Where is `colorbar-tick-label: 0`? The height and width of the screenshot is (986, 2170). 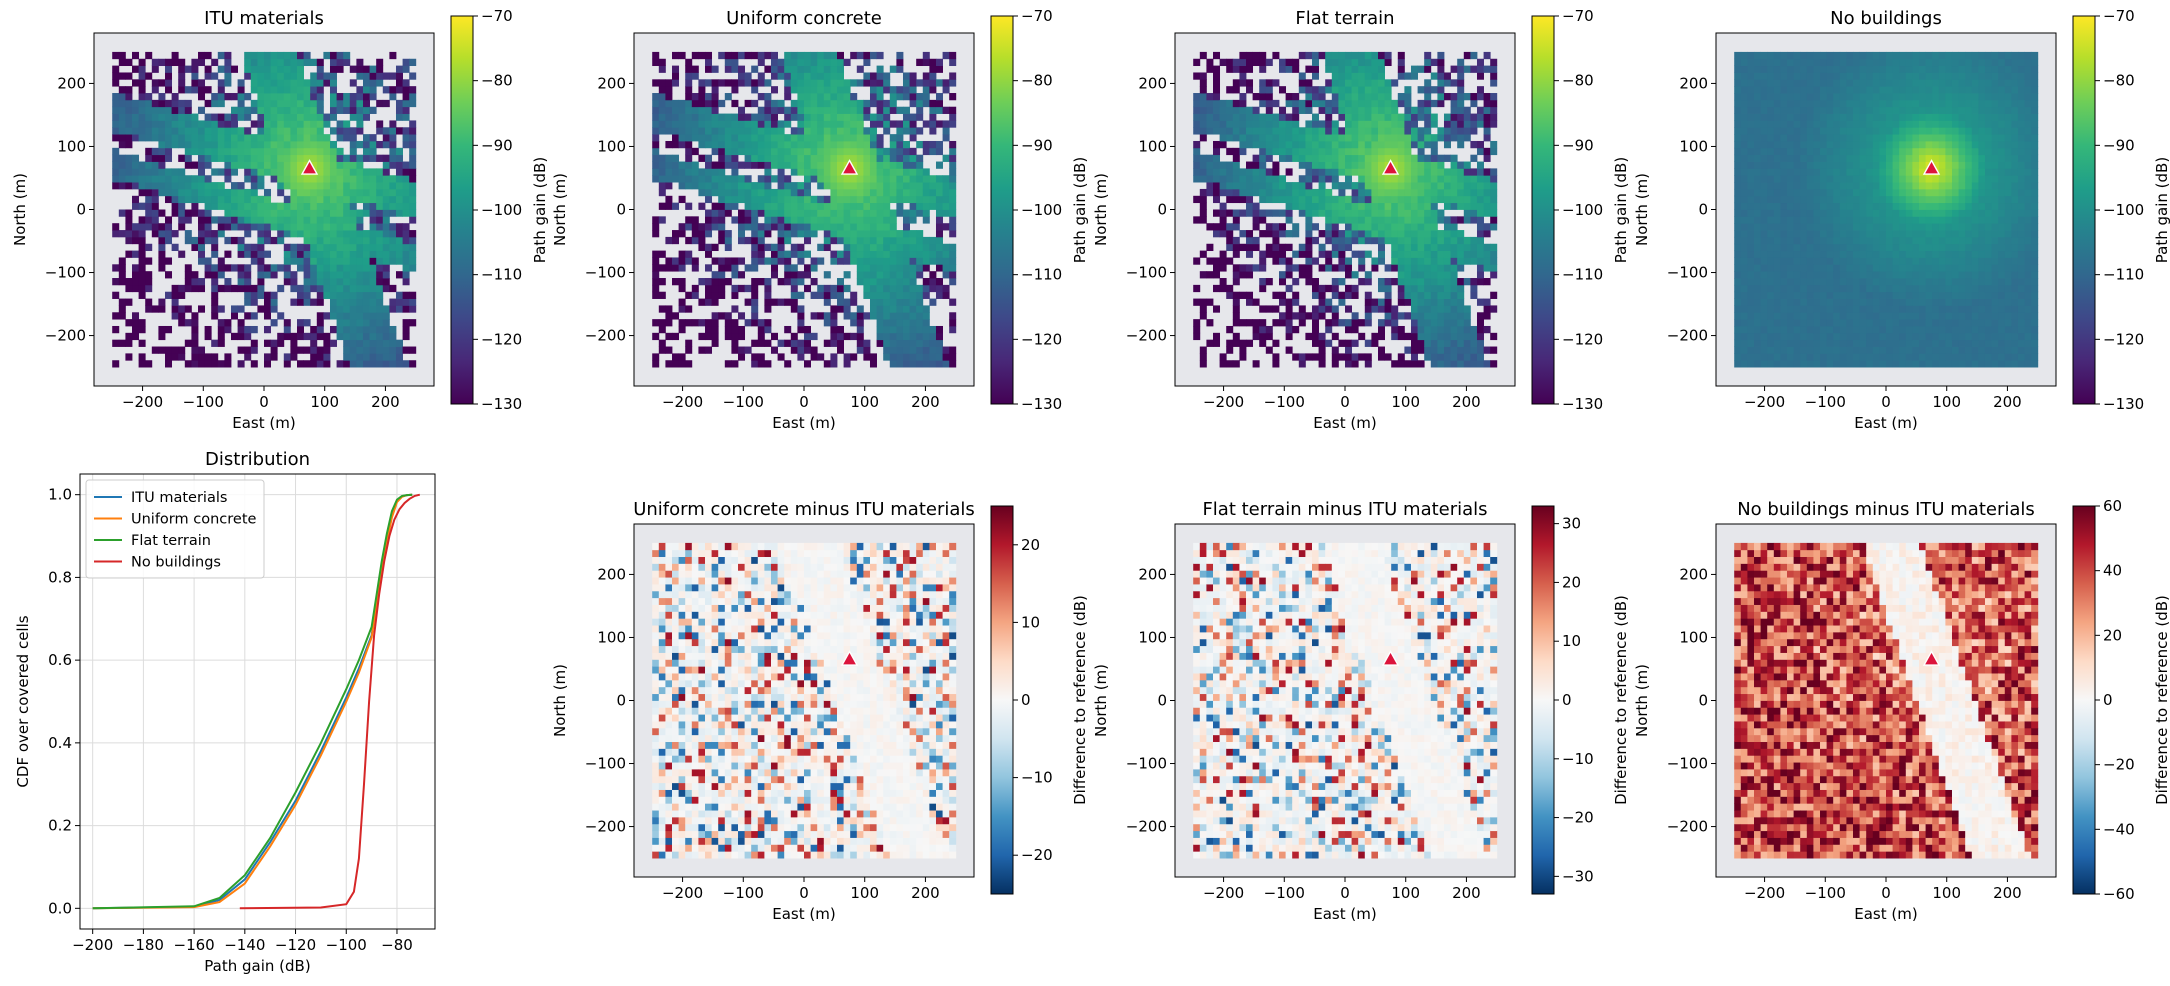
colorbar-tick-label: 0 is located at coordinates (1567, 700).